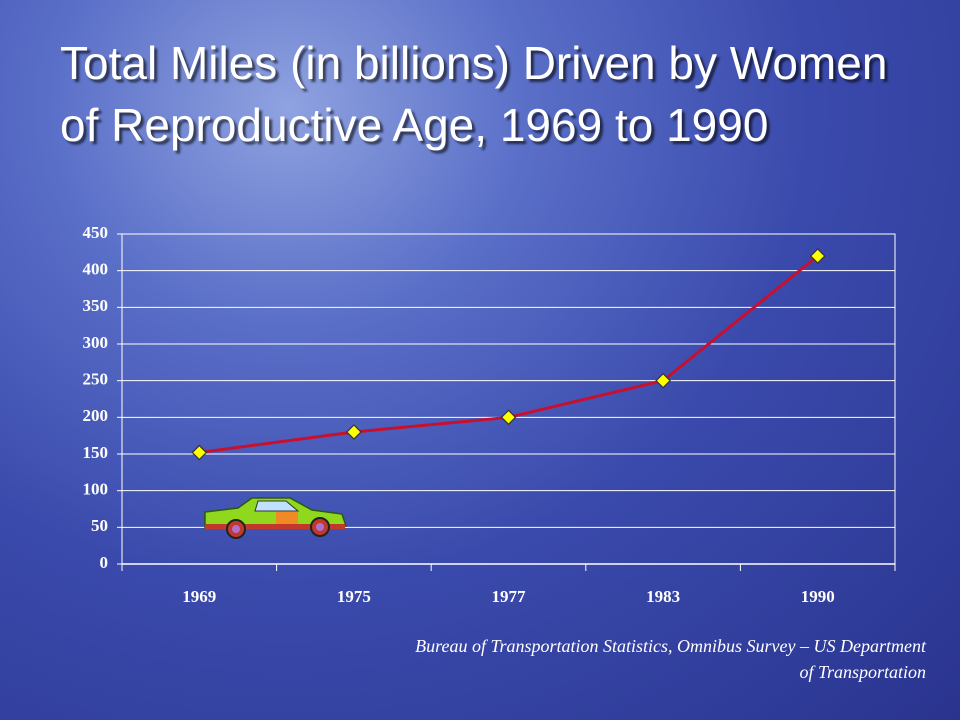 This screenshot has width=960, height=720. Describe the element at coordinates (96, 269) in the screenshot. I see `y-tick-label: 400` at that location.